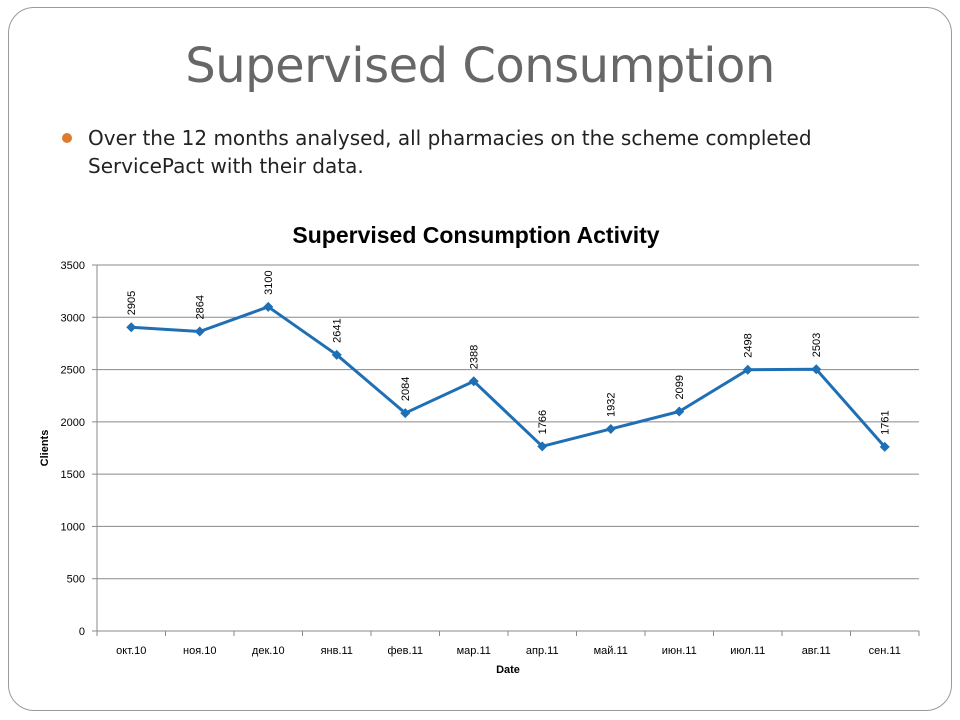 Image resolution: width=960 pixels, height=720 pixels. What do you see at coordinates (73, 318) in the screenshot?
I see `y-tick-label: 3000` at bounding box center [73, 318].